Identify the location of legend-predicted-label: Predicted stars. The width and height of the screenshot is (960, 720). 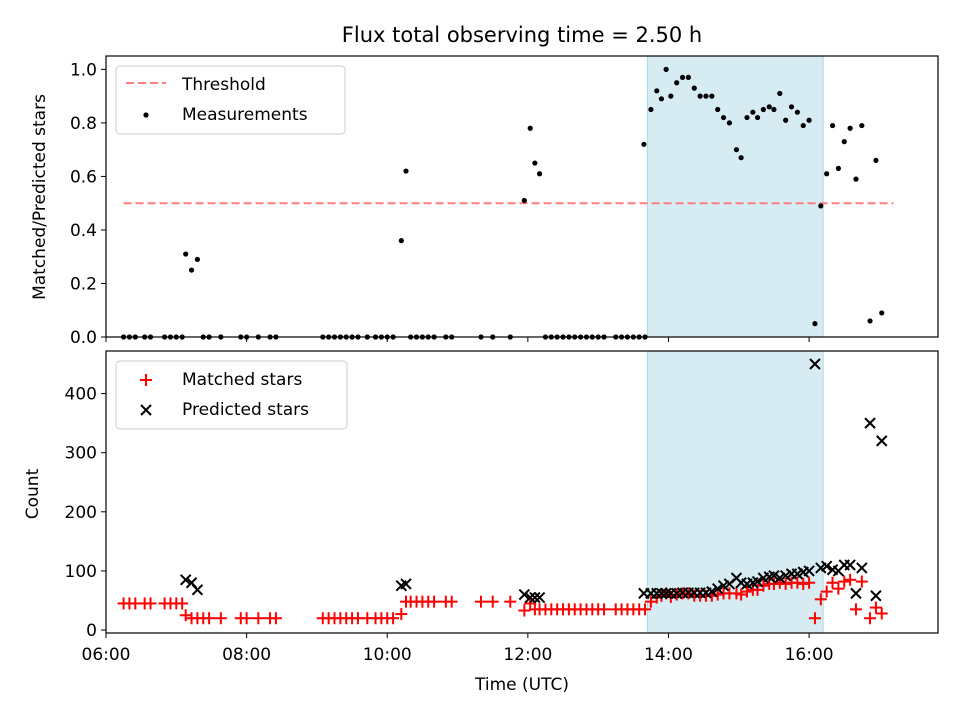
(245, 410).